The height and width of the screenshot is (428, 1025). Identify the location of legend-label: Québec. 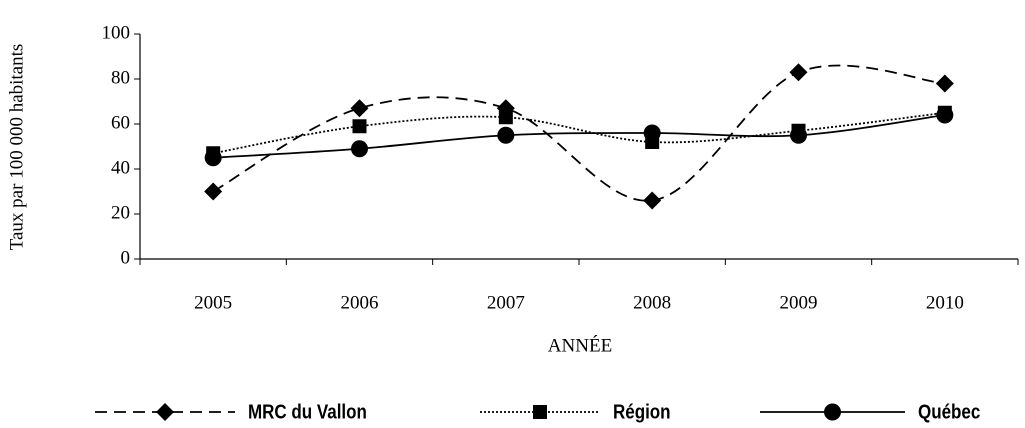
(949, 411).